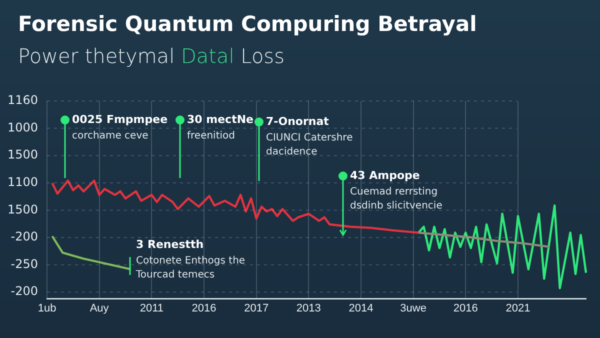 Image resolution: width=600 pixels, height=338 pixels. I want to click on text: 1000, so click(22, 127).